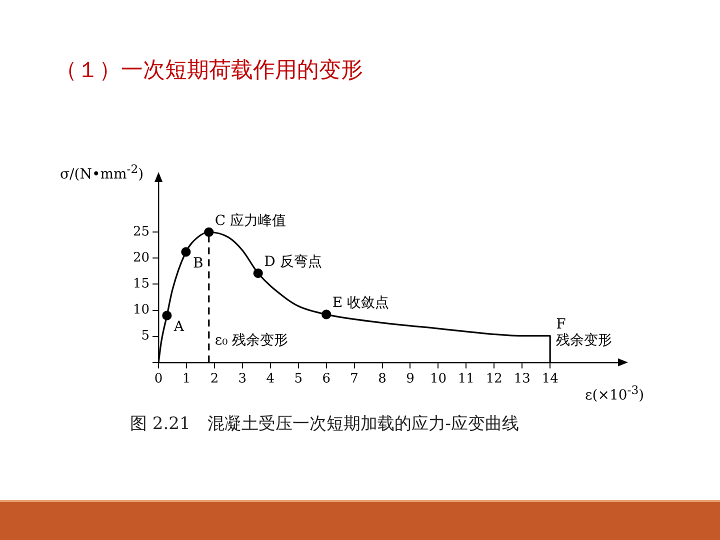  What do you see at coordinates (466, 379) in the screenshot?
I see `x-tick-label: 11` at bounding box center [466, 379].